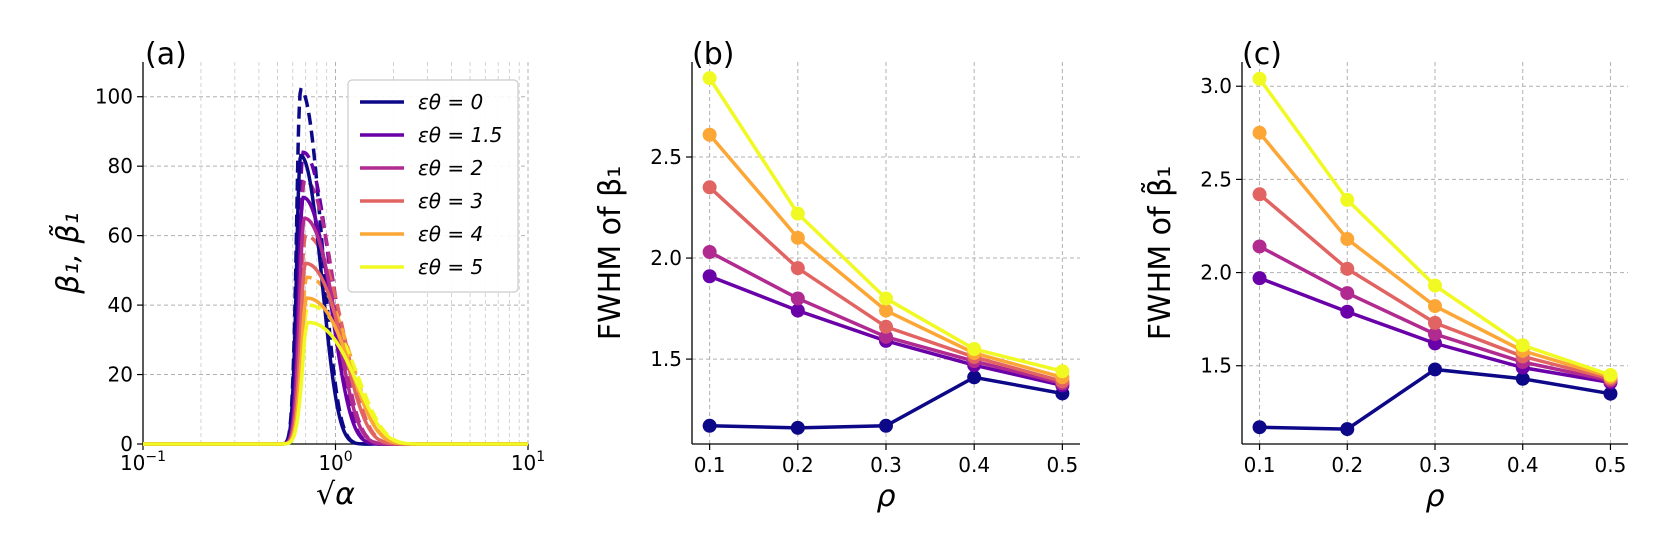  I want to click on legend-box, so click(433, 186).